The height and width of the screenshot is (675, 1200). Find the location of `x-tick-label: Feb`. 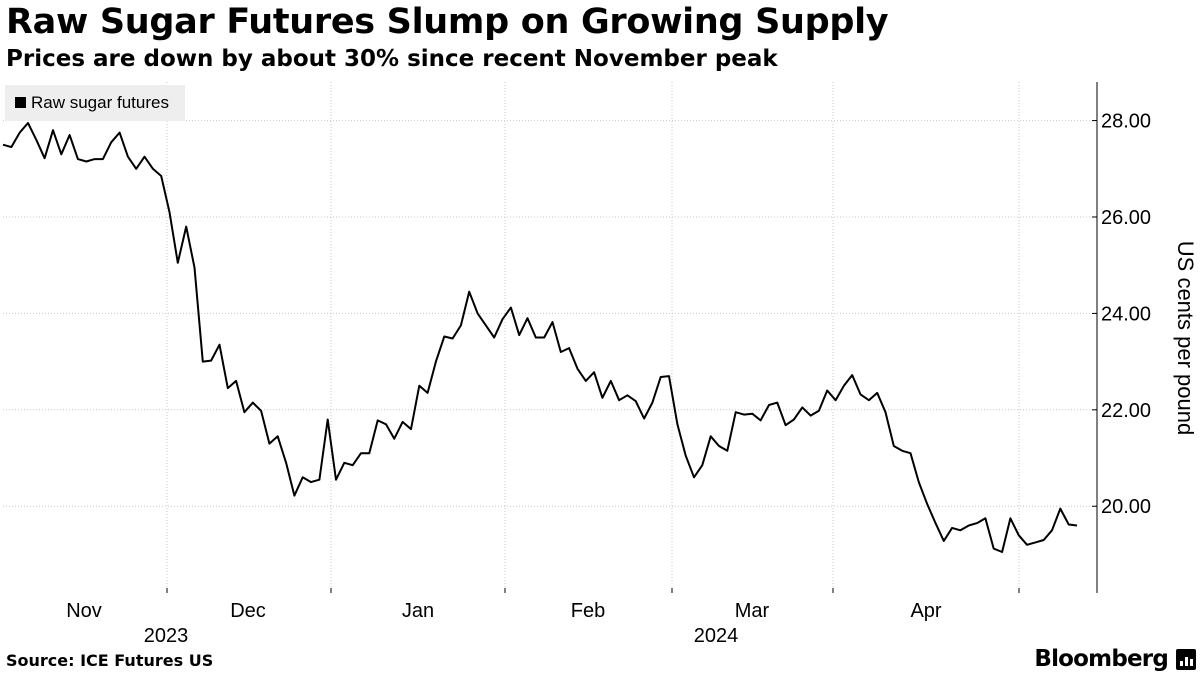

x-tick-label: Feb is located at coordinates (588, 611).